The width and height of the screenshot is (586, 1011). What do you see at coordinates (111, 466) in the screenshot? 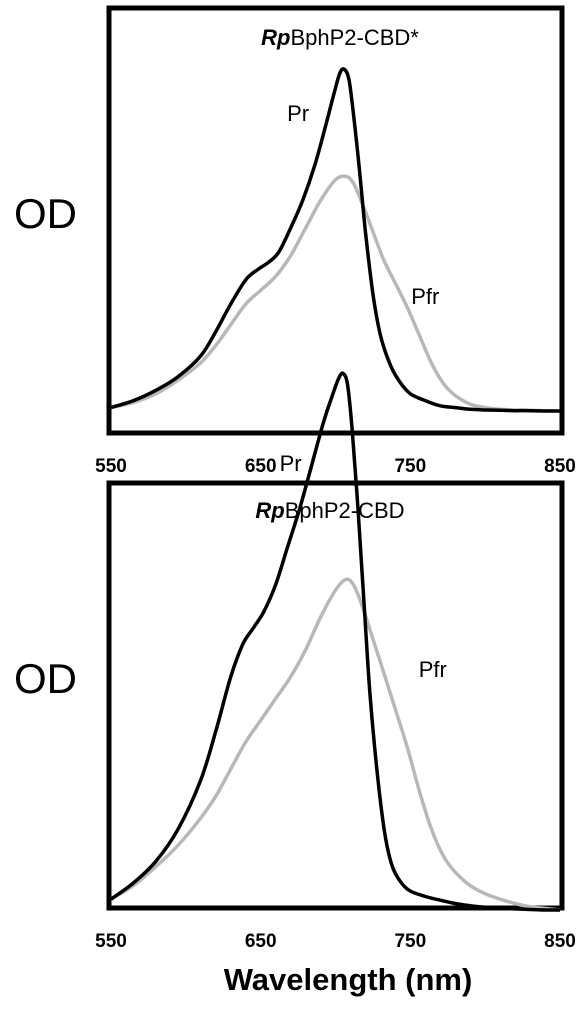
I see `x-tick-label-top: 550` at bounding box center [111, 466].